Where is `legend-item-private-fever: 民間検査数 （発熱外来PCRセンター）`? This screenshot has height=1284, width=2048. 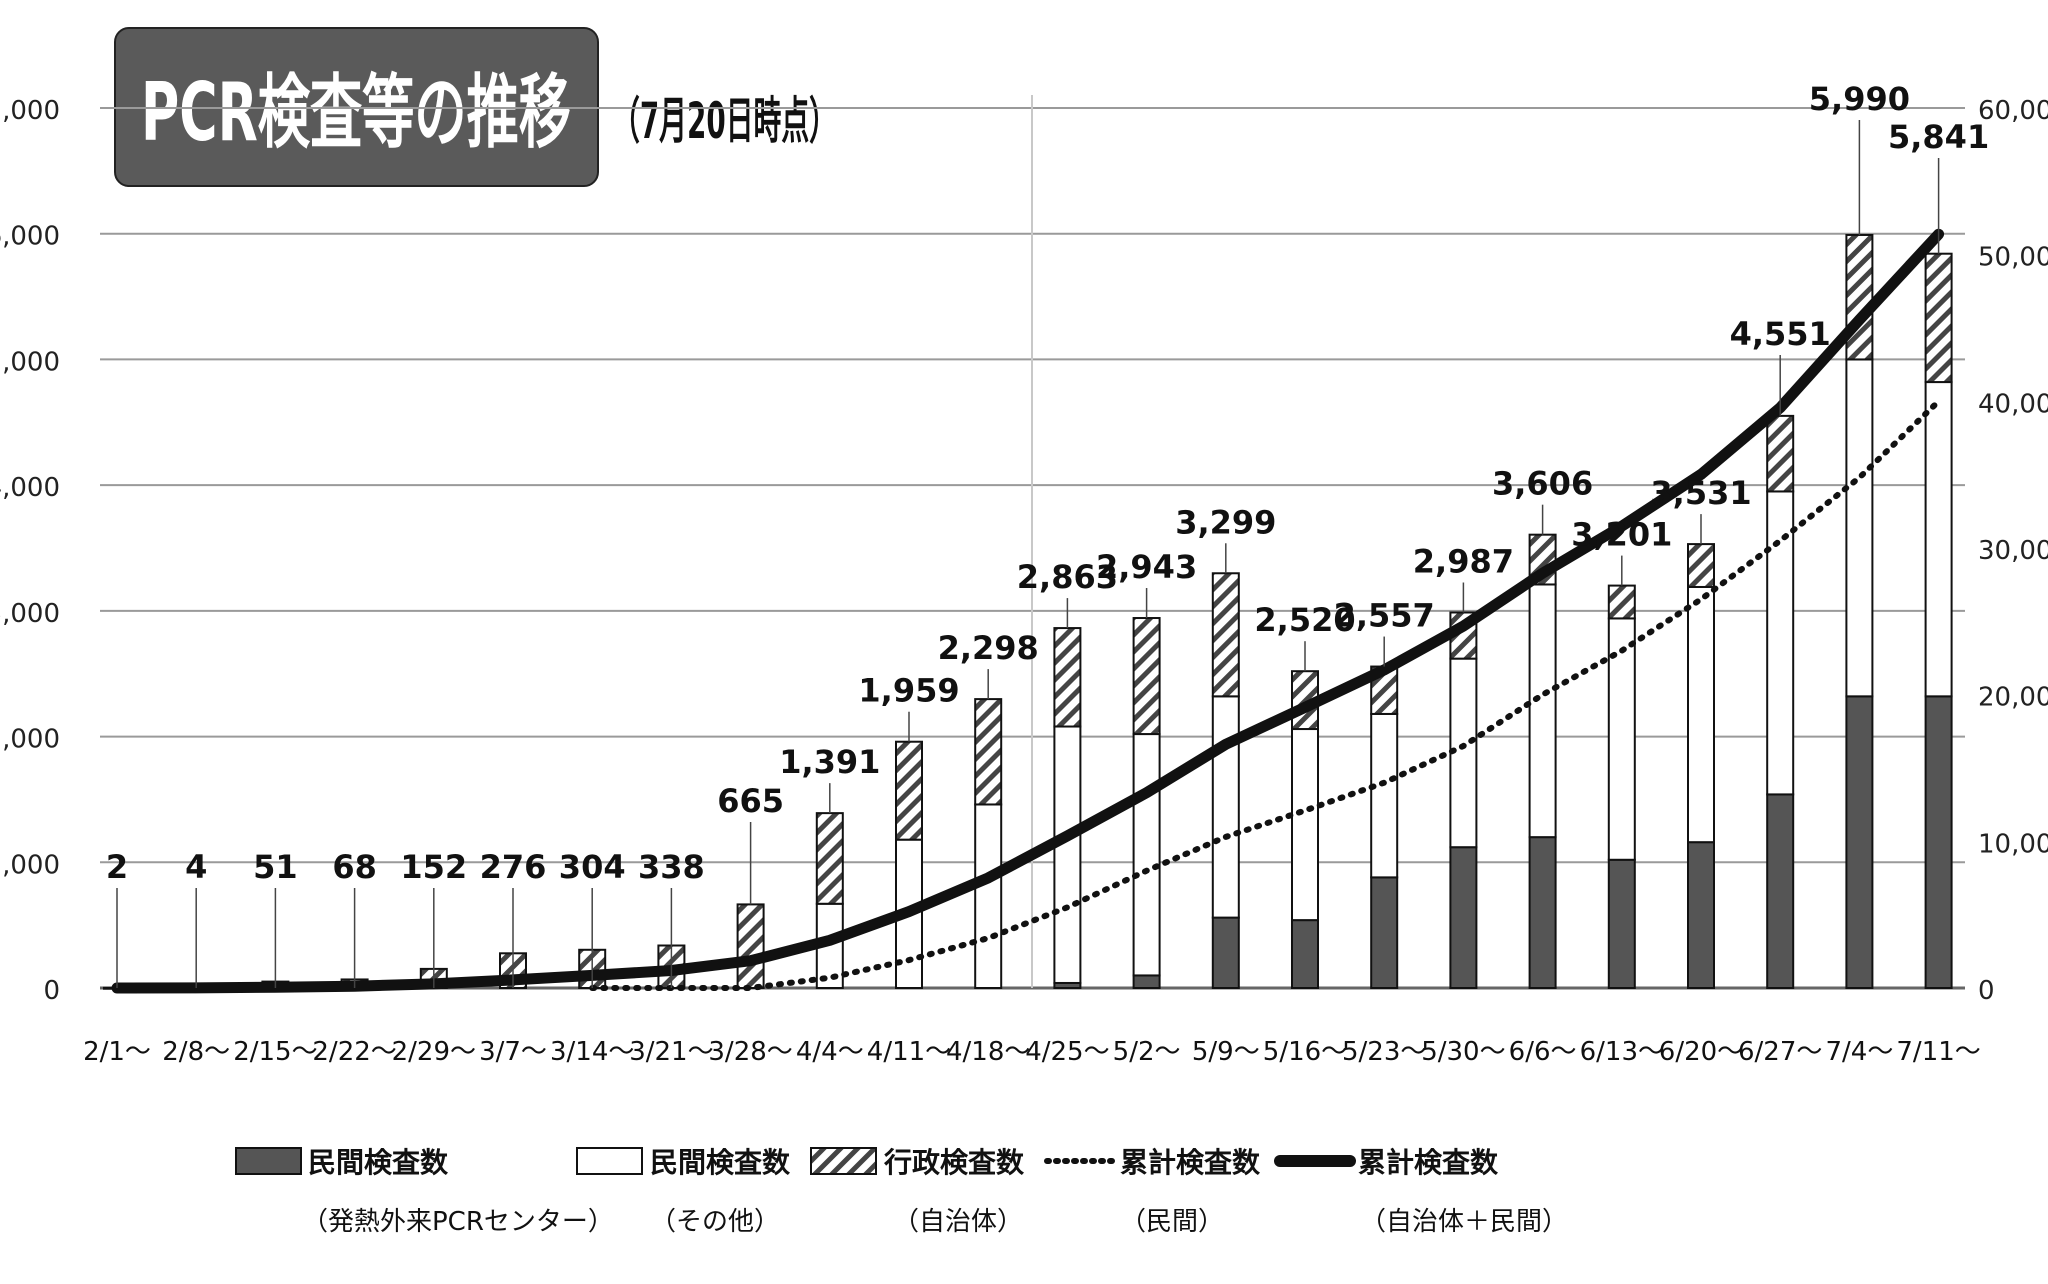 legend-item-private-fever: 民間検査数 （発熱外来PCRセンター） is located at coordinates (424, 1191).